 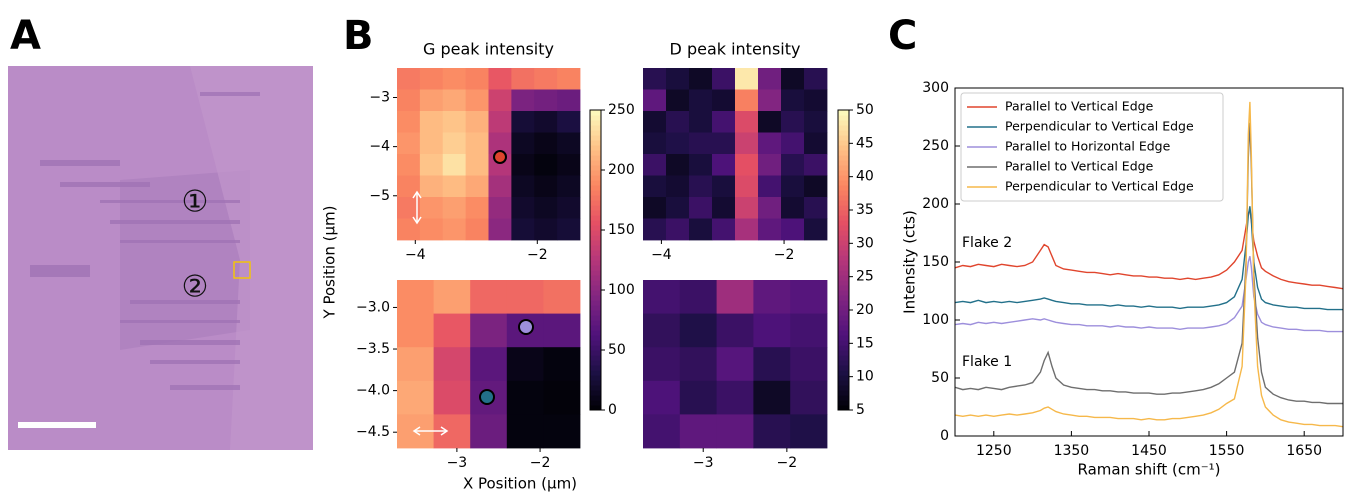 What do you see at coordinates (865, 377) in the screenshot?
I see `colorbar-tick-label: 10` at bounding box center [865, 377].